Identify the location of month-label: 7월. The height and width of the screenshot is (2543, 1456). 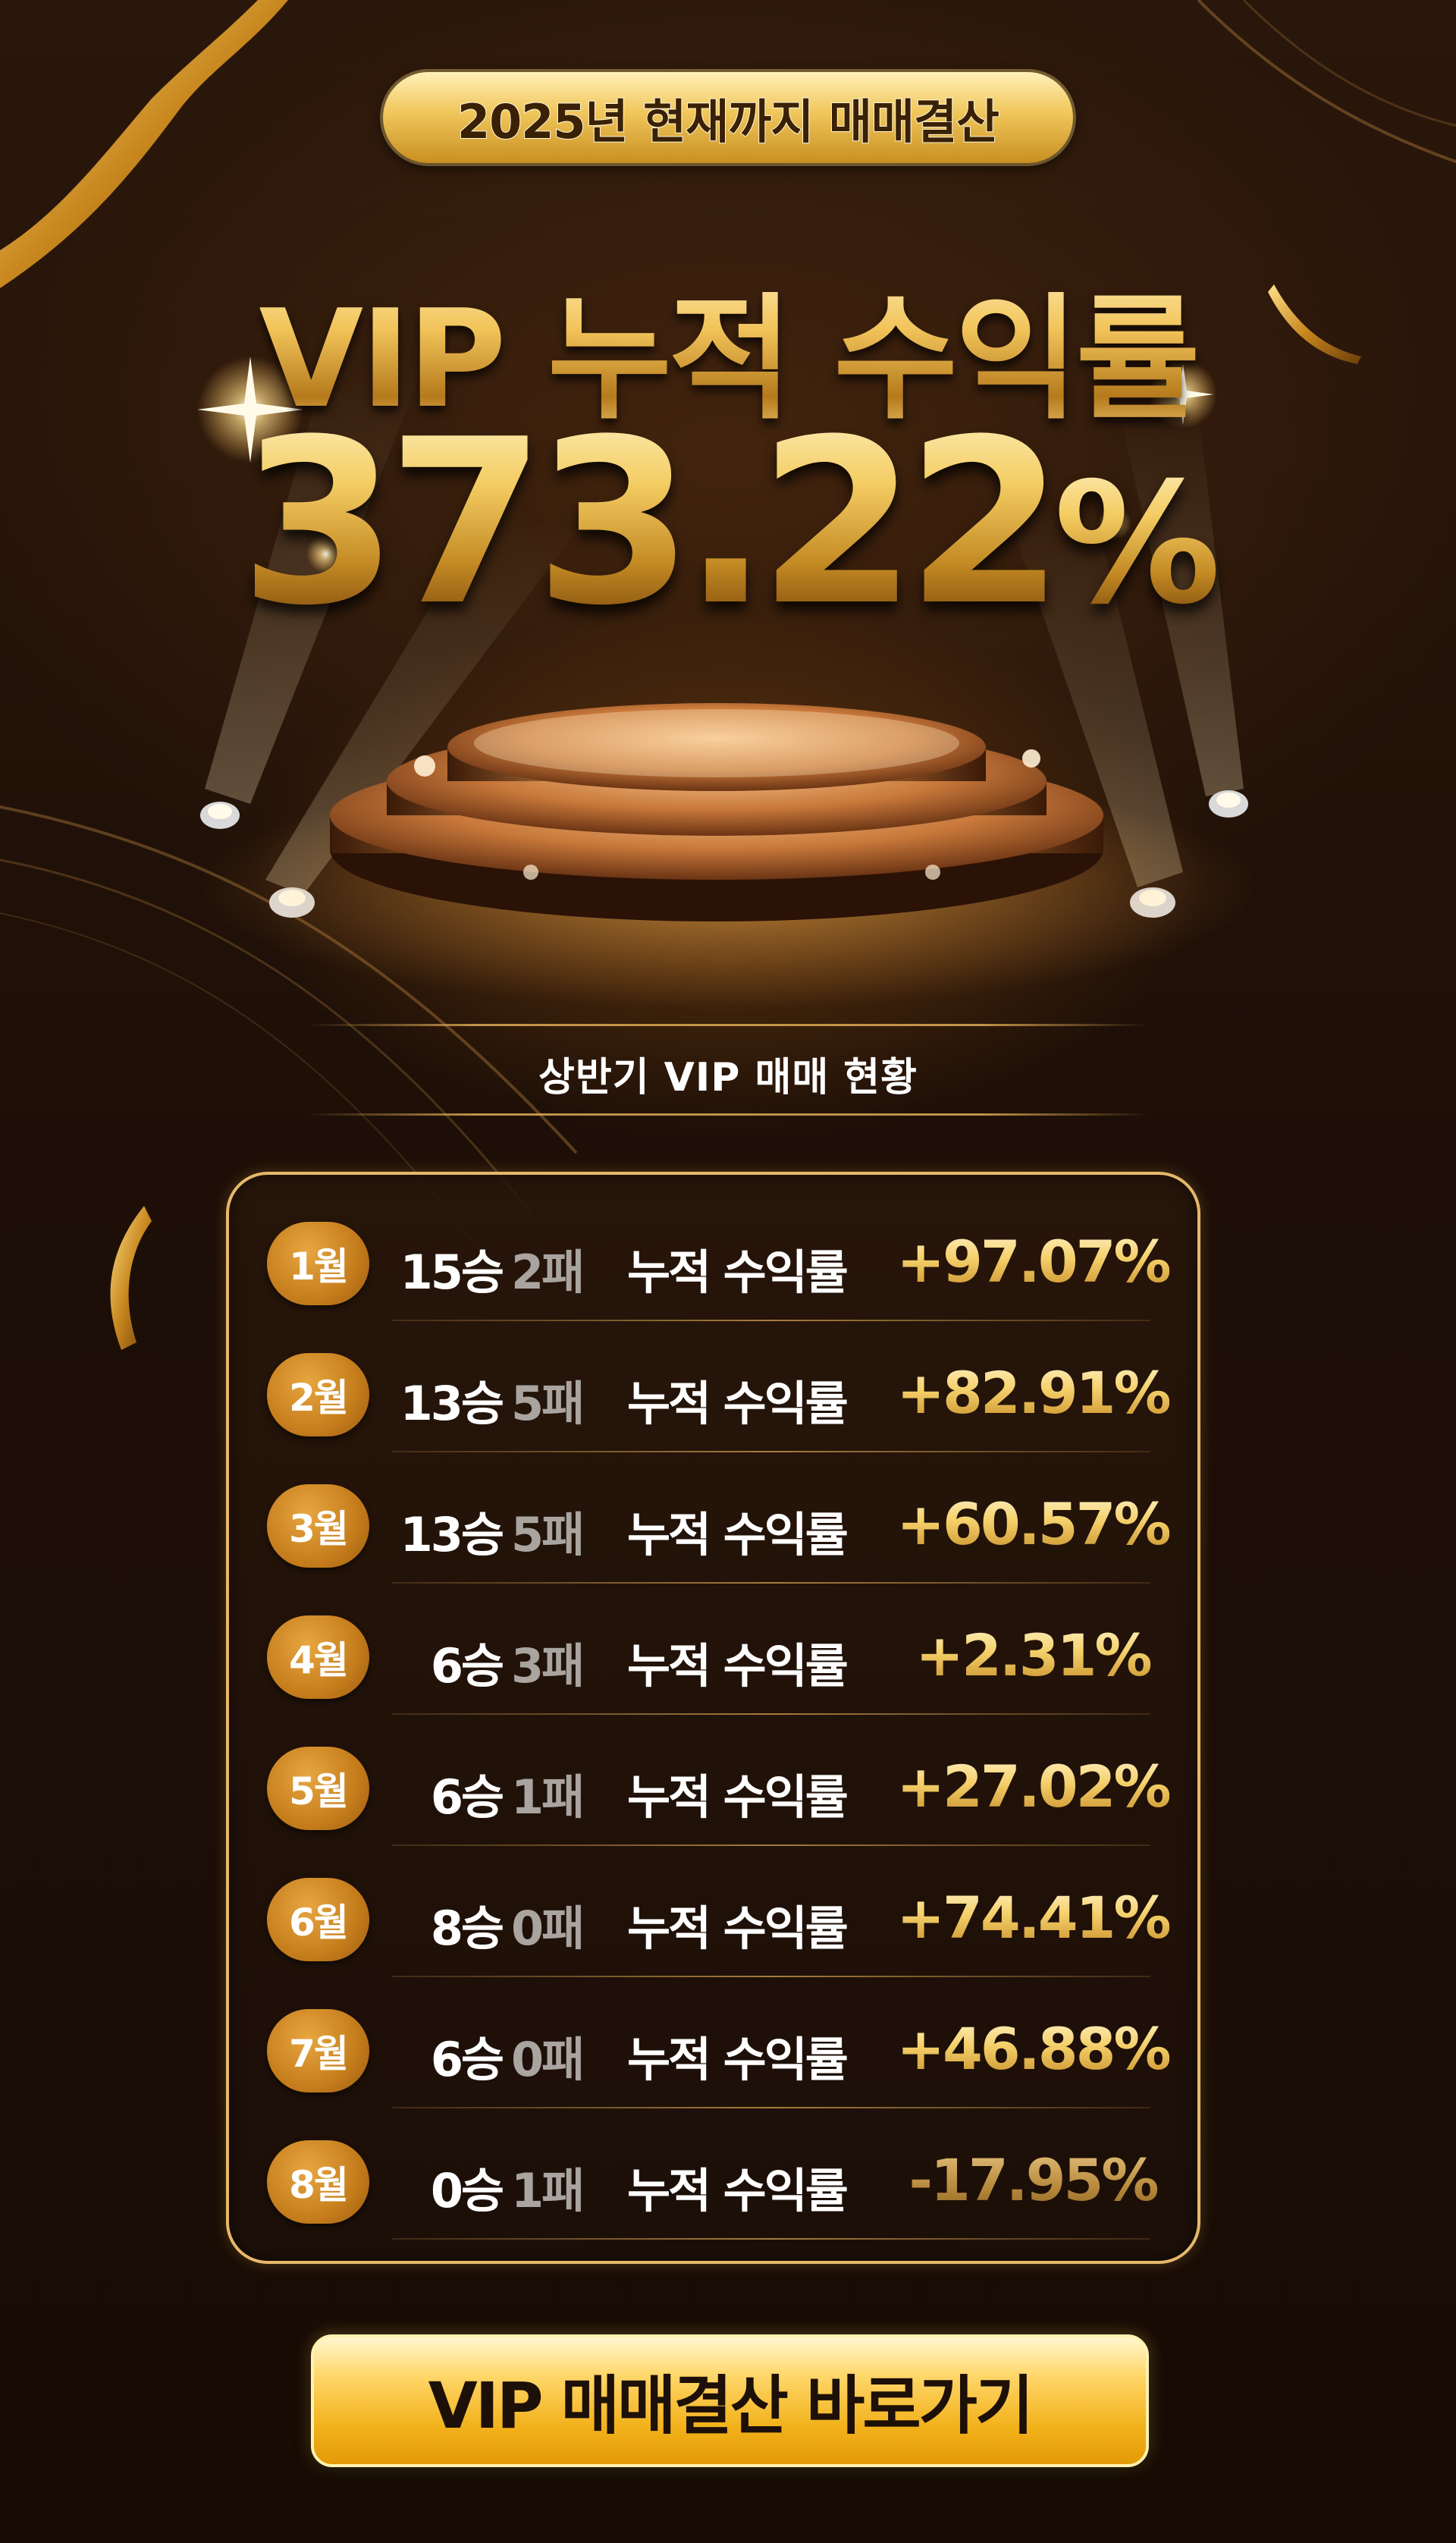
(319, 2054).